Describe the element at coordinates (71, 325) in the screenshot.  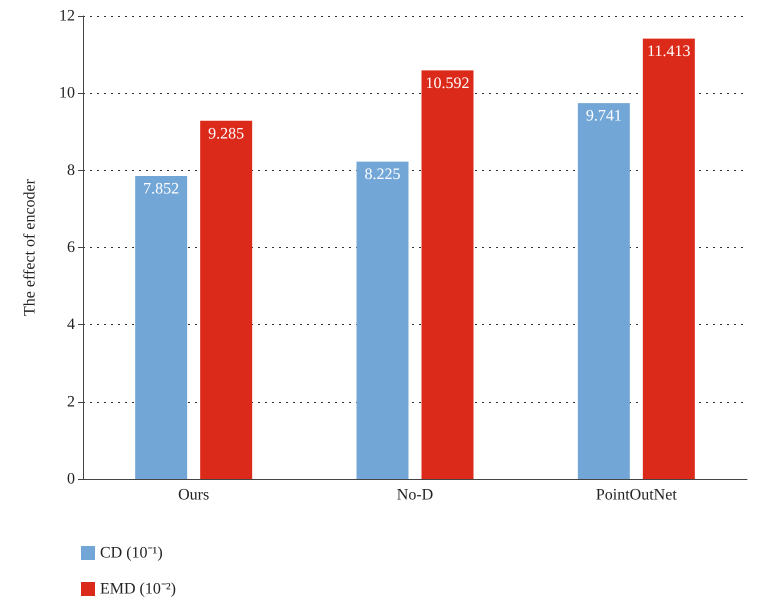
I see `y-tick-label: 4` at that location.